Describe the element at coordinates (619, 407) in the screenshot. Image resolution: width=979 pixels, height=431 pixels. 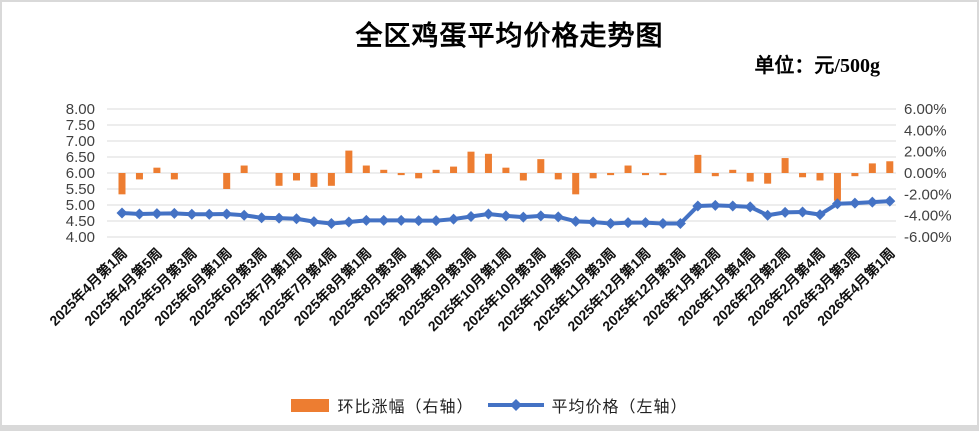
I see `legend-line-label: 平均价格（左轴）` at that location.